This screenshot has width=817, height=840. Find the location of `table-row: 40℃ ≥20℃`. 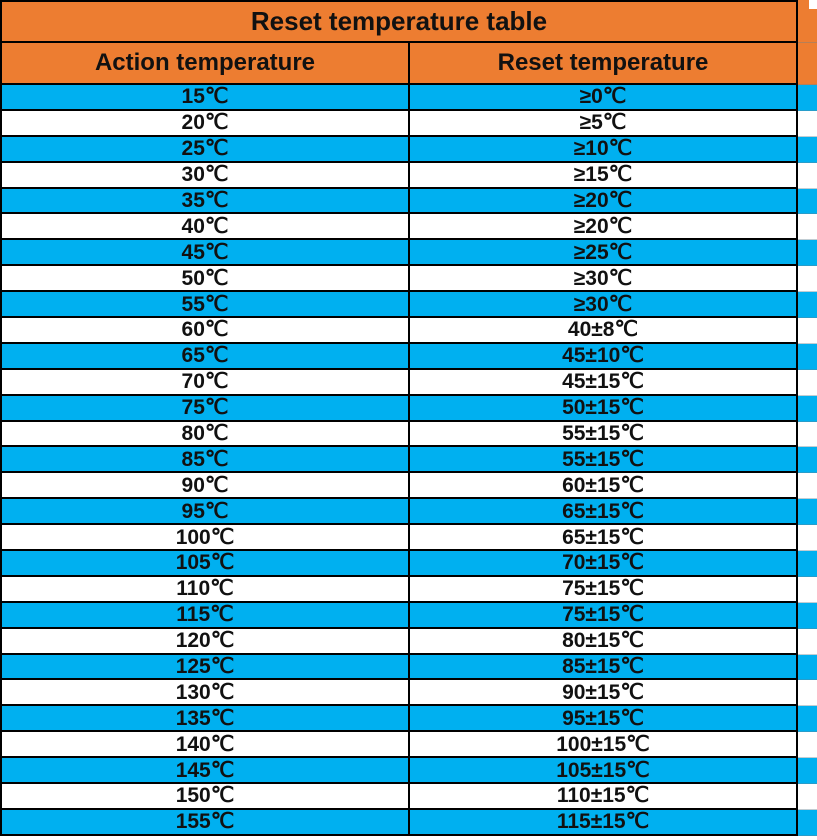

table-row: 40℃ ≥20℃ is located at coordinates (408, 227).